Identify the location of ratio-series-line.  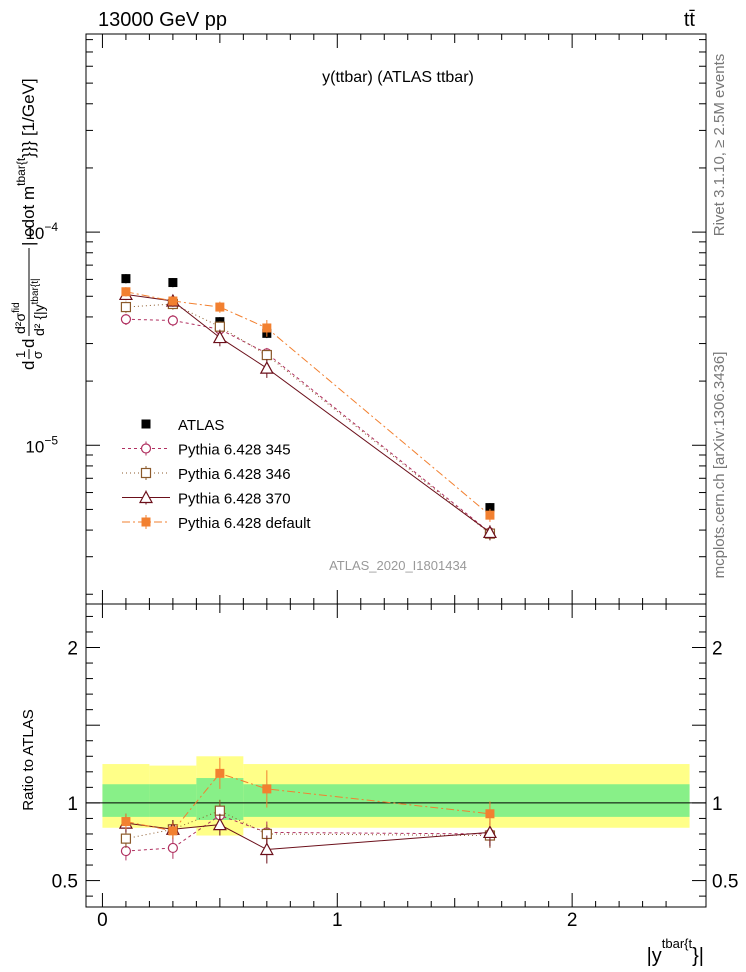
(307, 802).